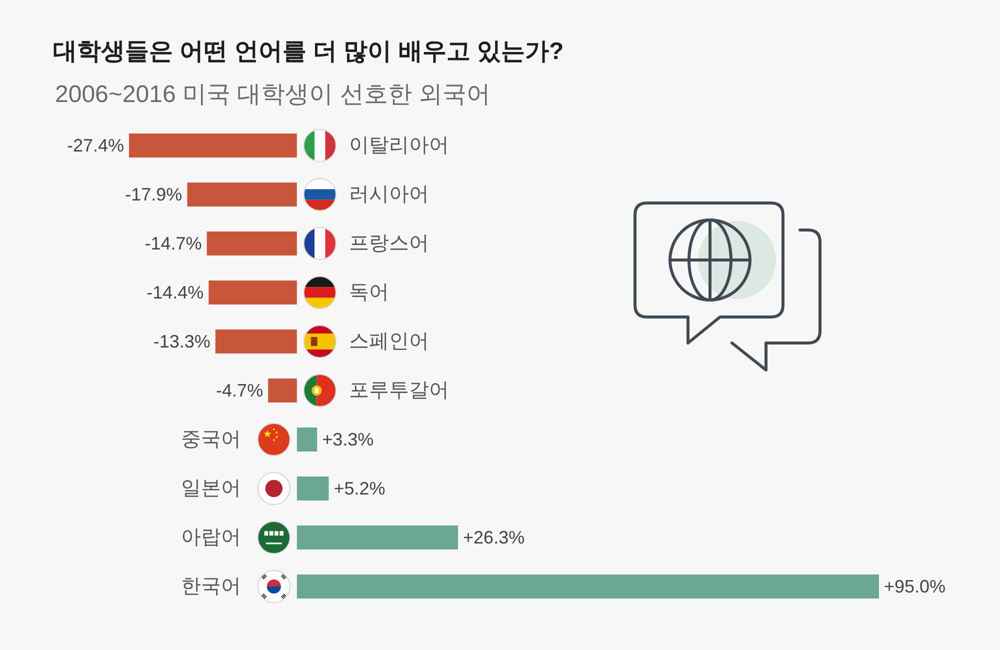 The height and width of the screenshot is (650, 1000). Describe the element at coordinates (240, 390) in the screenshot. I see `data-label: -4.7%` at that location.